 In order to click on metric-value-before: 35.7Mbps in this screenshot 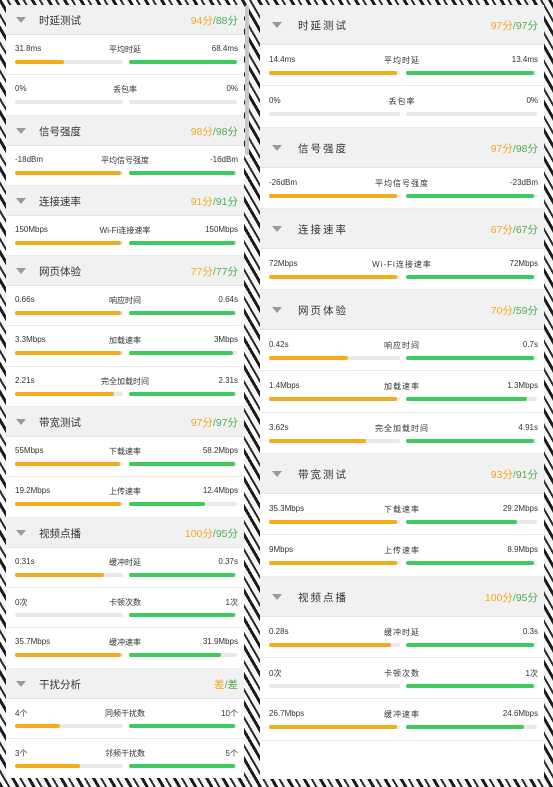, I will do `click(33, 642)`.